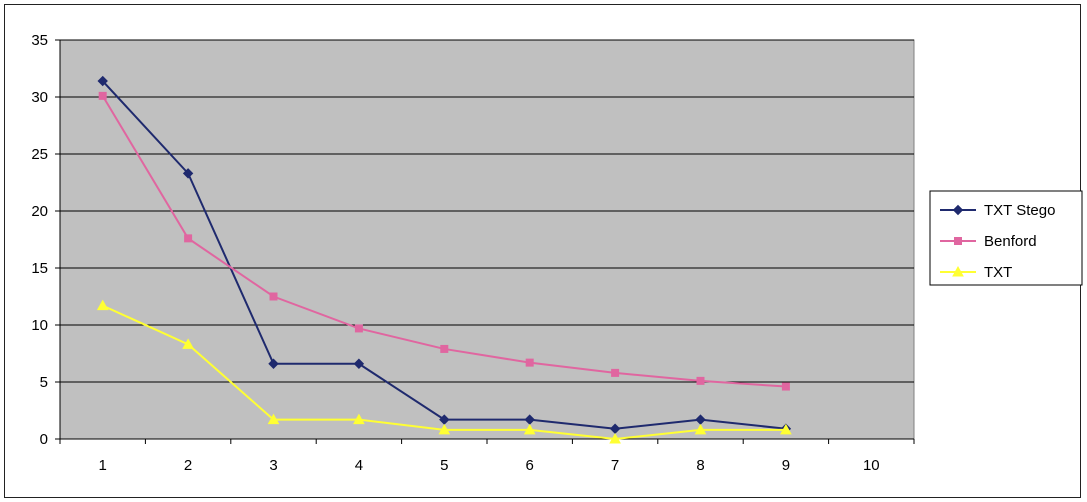  I want to click on legend-label-txt-stego: TXT Stego, so click(1019, 210).